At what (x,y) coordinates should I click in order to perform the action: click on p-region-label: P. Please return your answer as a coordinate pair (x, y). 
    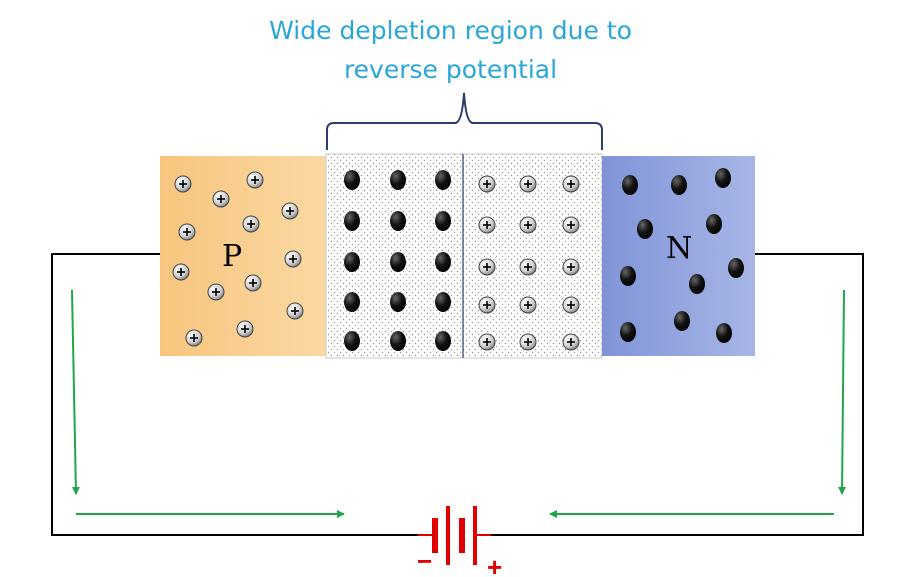
    Looking at the image, I should click on (232, 256).